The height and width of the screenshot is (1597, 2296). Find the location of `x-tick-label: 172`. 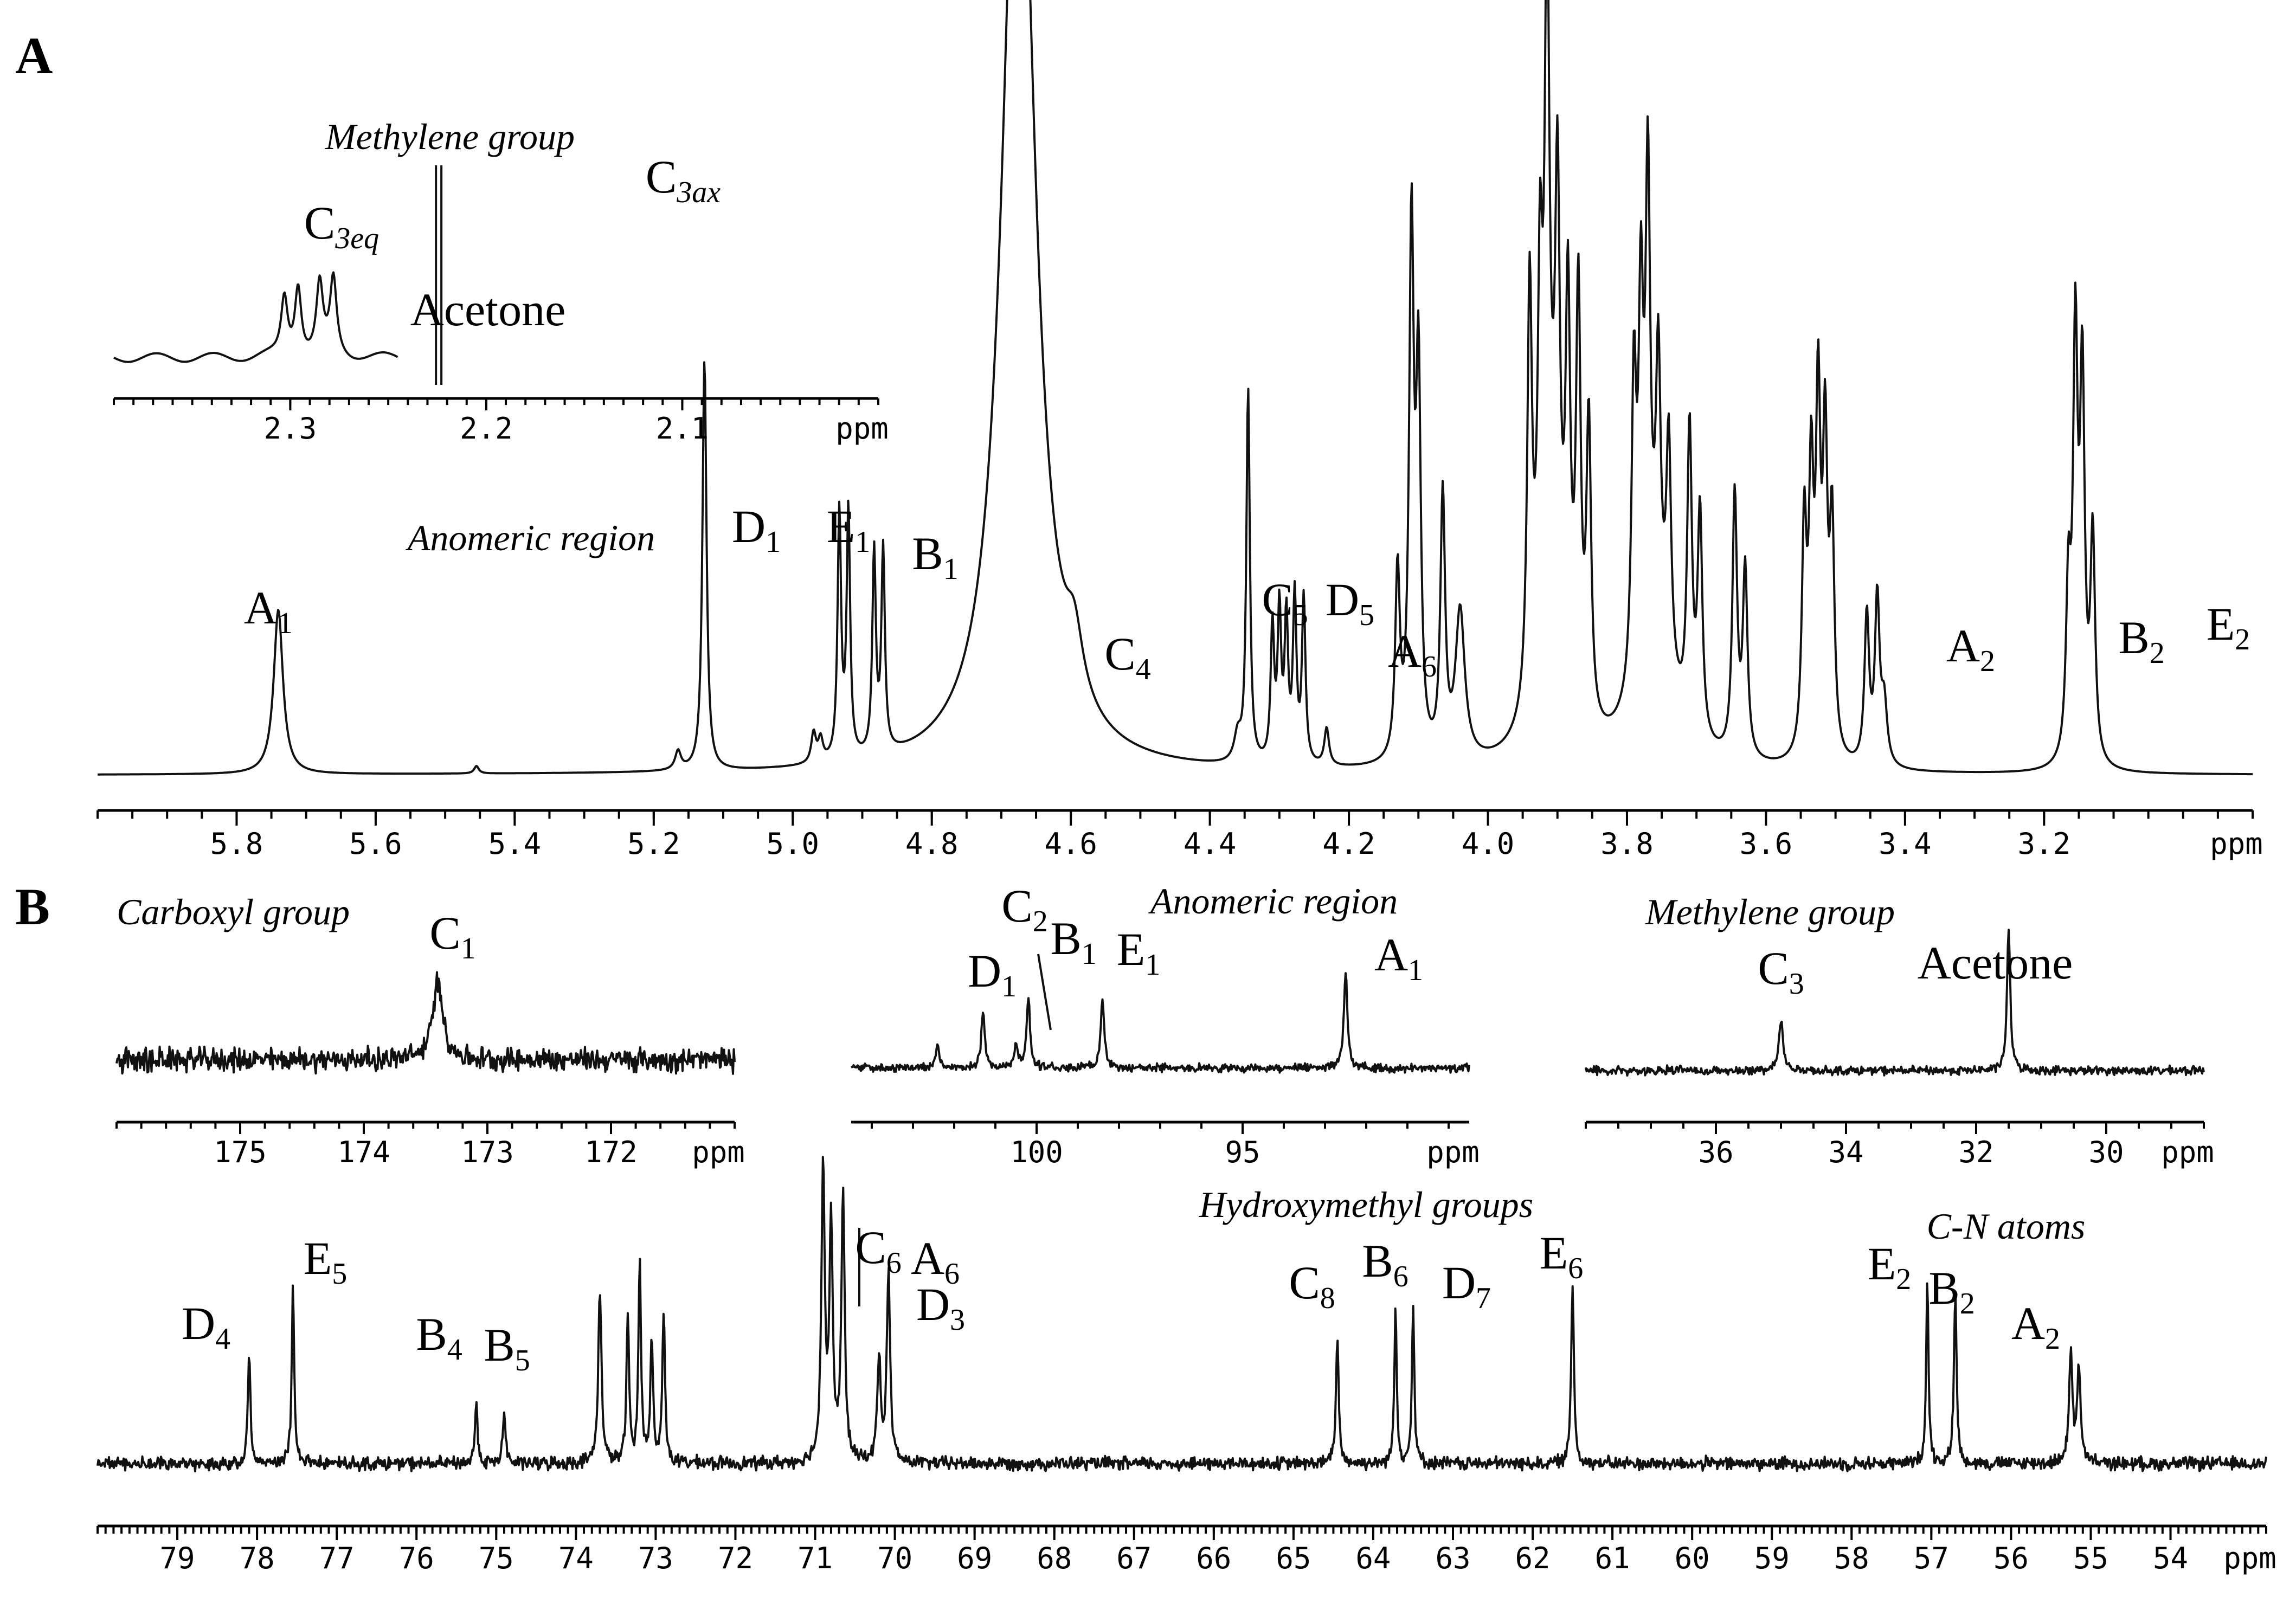

x-tick-label: 172 is located at coordinates (611, 1152).